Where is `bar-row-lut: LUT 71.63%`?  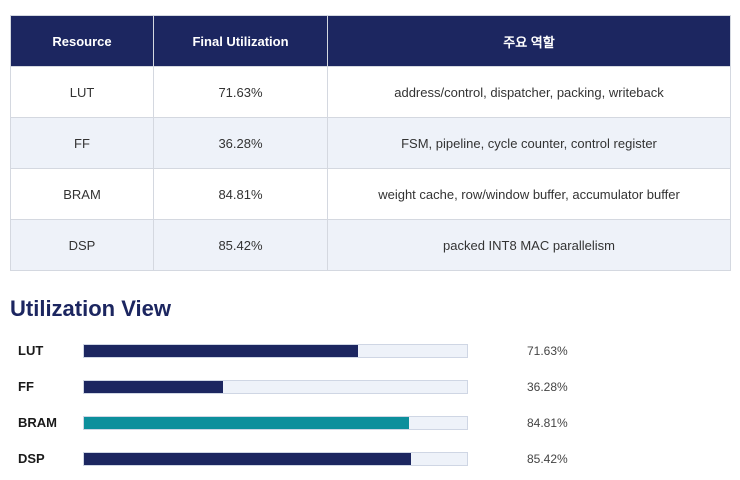
bar-row-lut: LUT 71.63% is located at coordinates (368, 354).